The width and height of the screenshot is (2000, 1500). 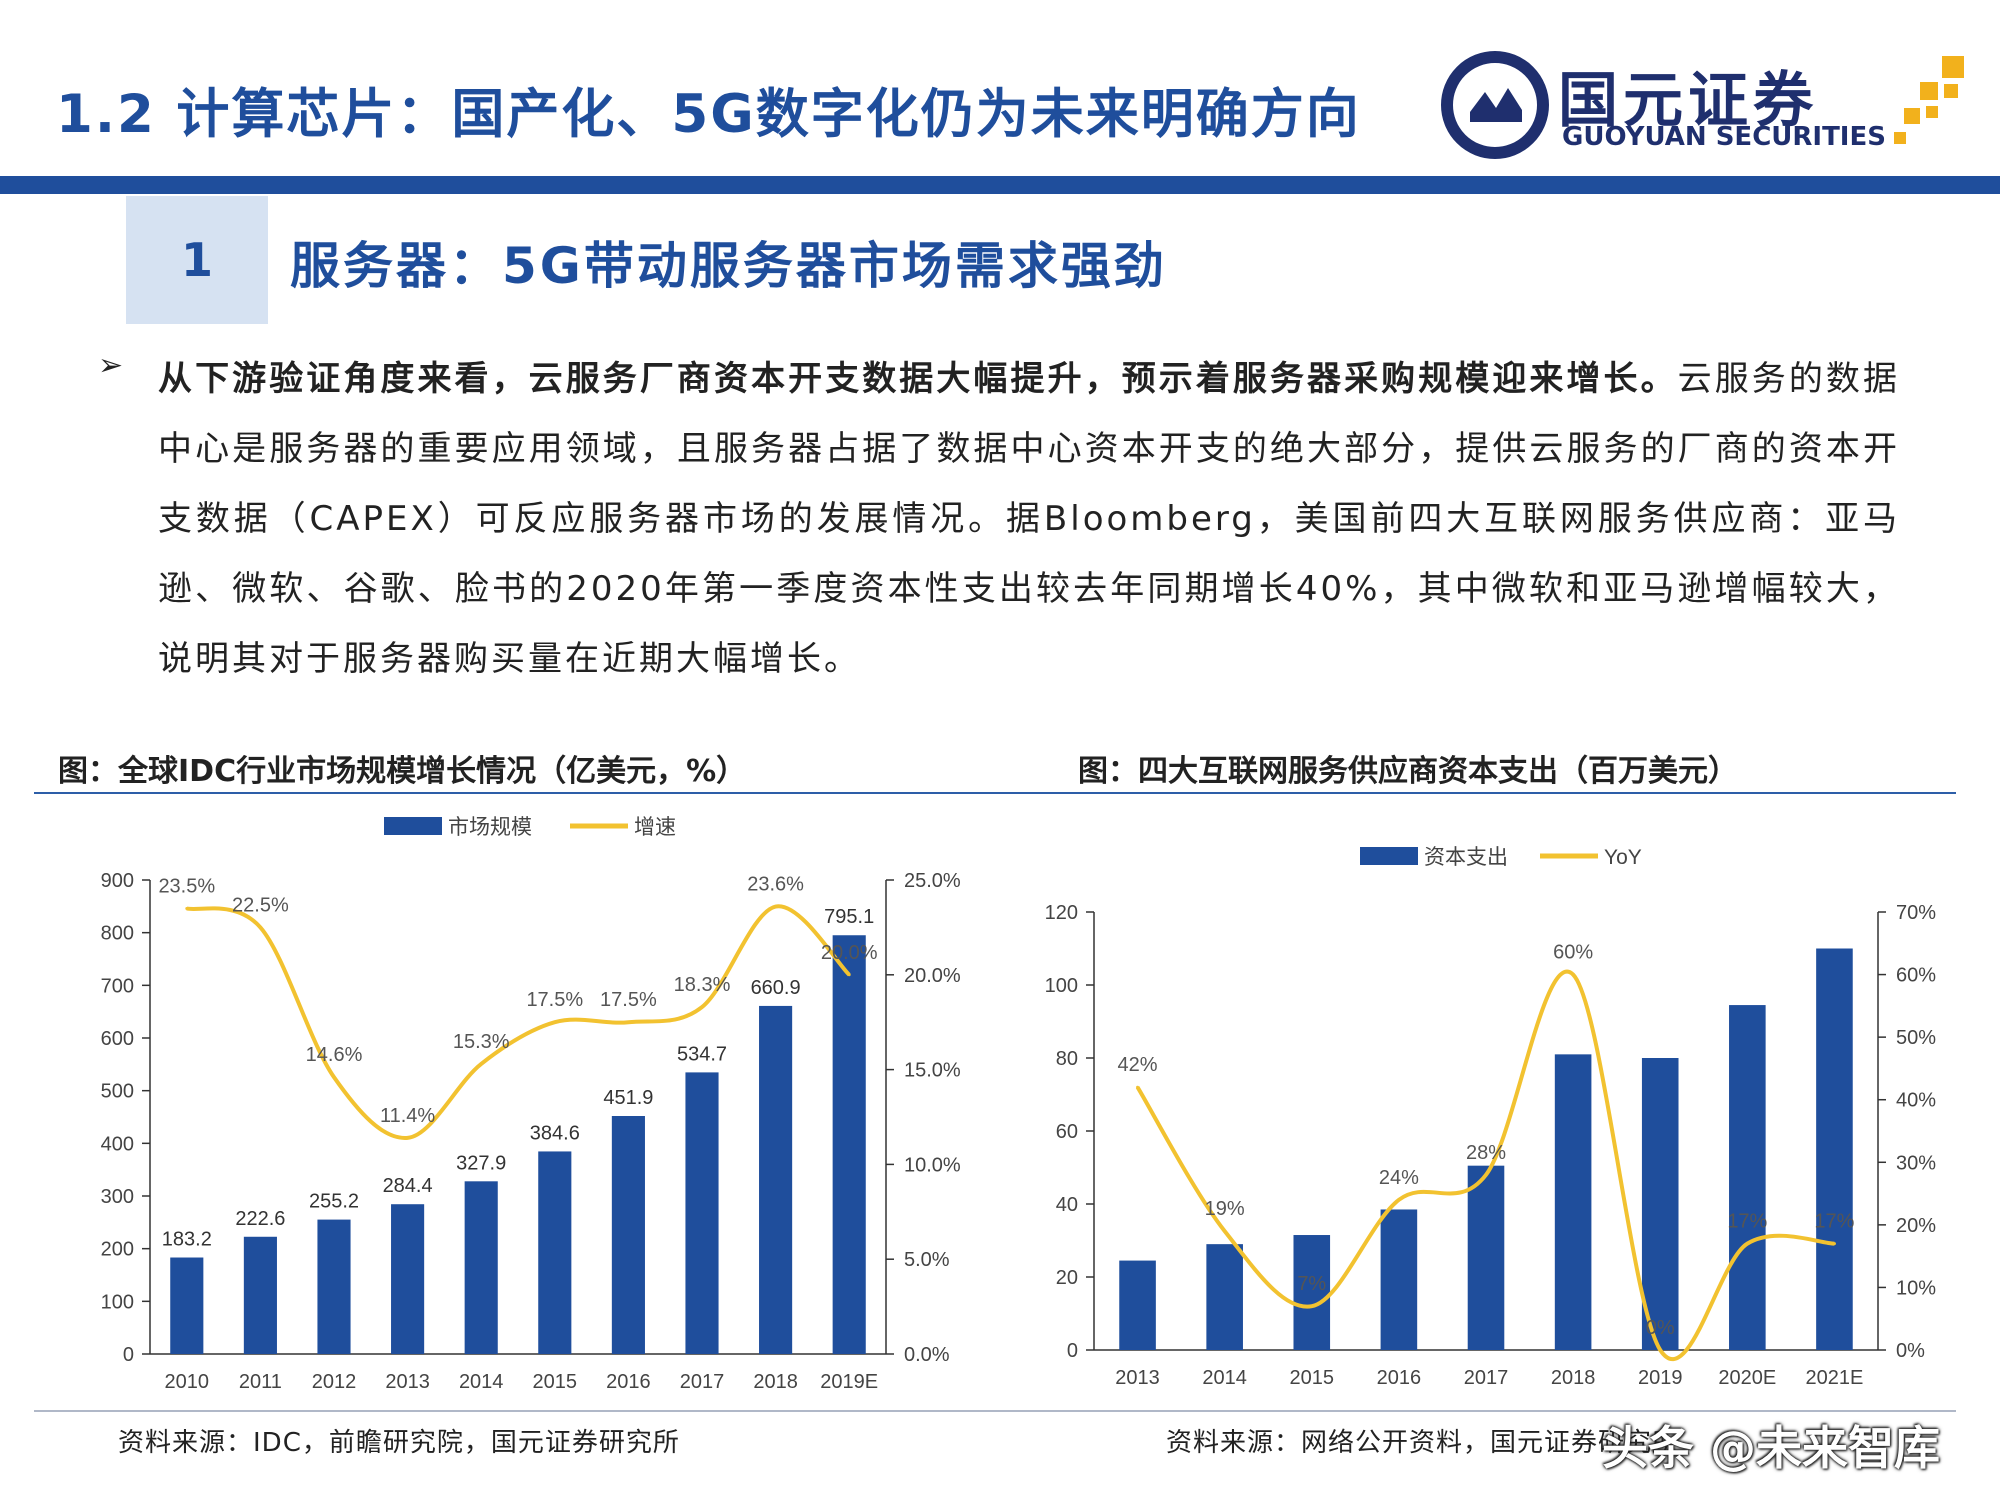 I want to click on category-label: 2011, so click(x=260, y=1382).